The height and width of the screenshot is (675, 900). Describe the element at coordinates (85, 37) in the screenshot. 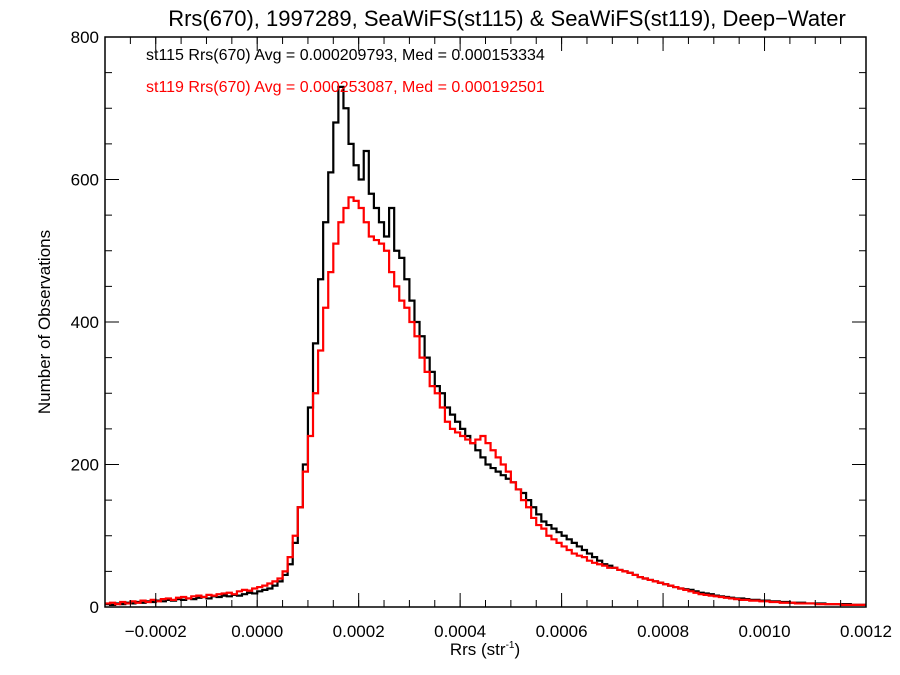

I see `y-tick-label: 800` at that location.